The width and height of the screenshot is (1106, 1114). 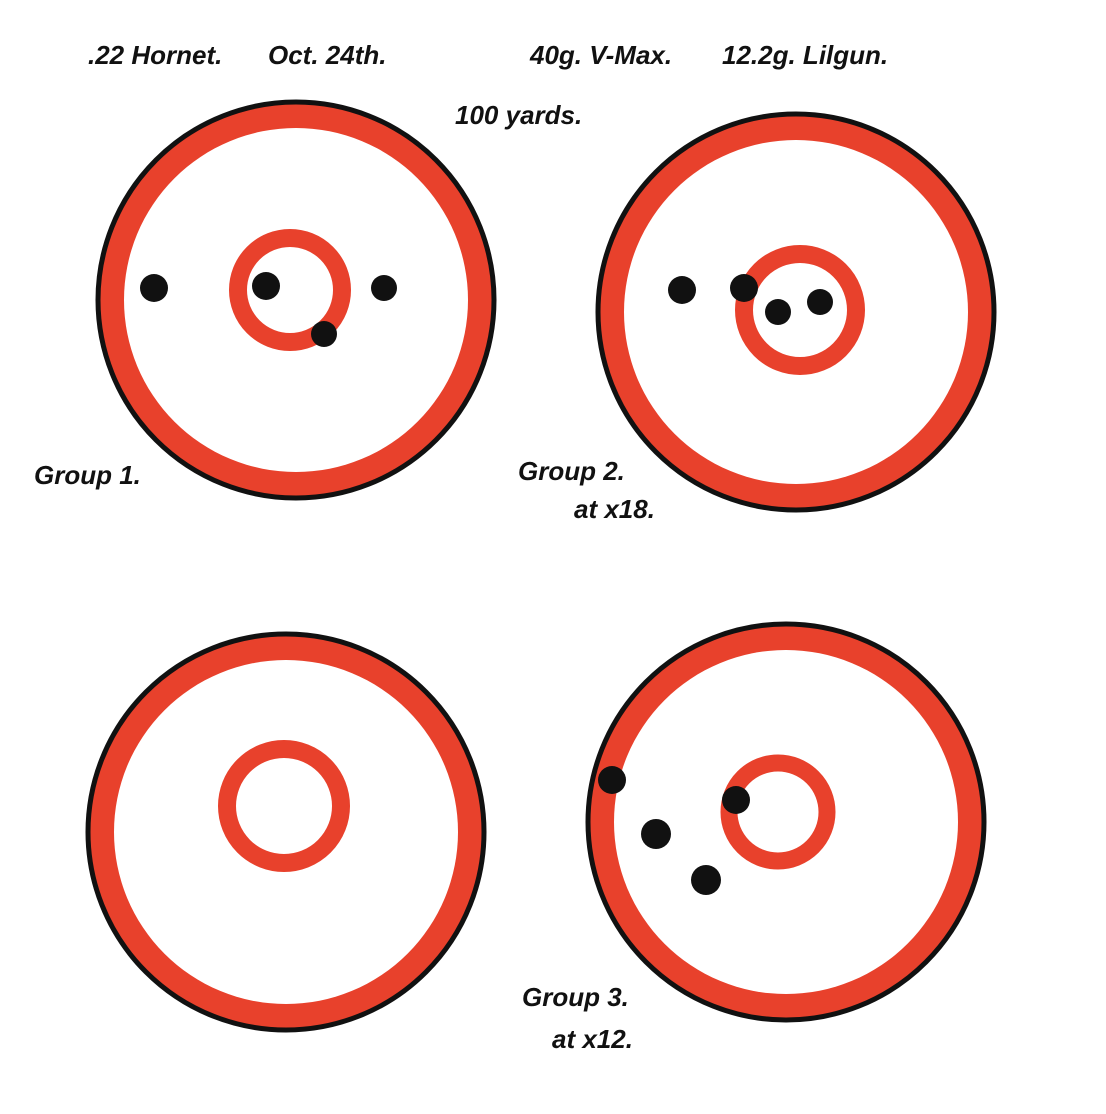 What do you see at coordinates (87, 475) in the screenshot?
I see `group-label: Group 1.` at bounding box center [87, 475].